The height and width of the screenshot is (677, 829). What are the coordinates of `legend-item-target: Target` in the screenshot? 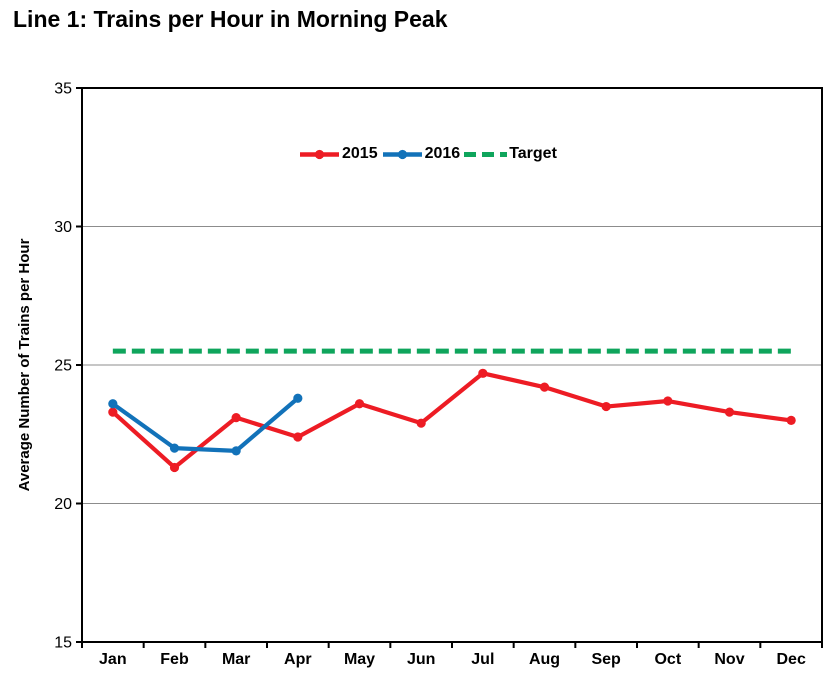 It's located at (510, 154).